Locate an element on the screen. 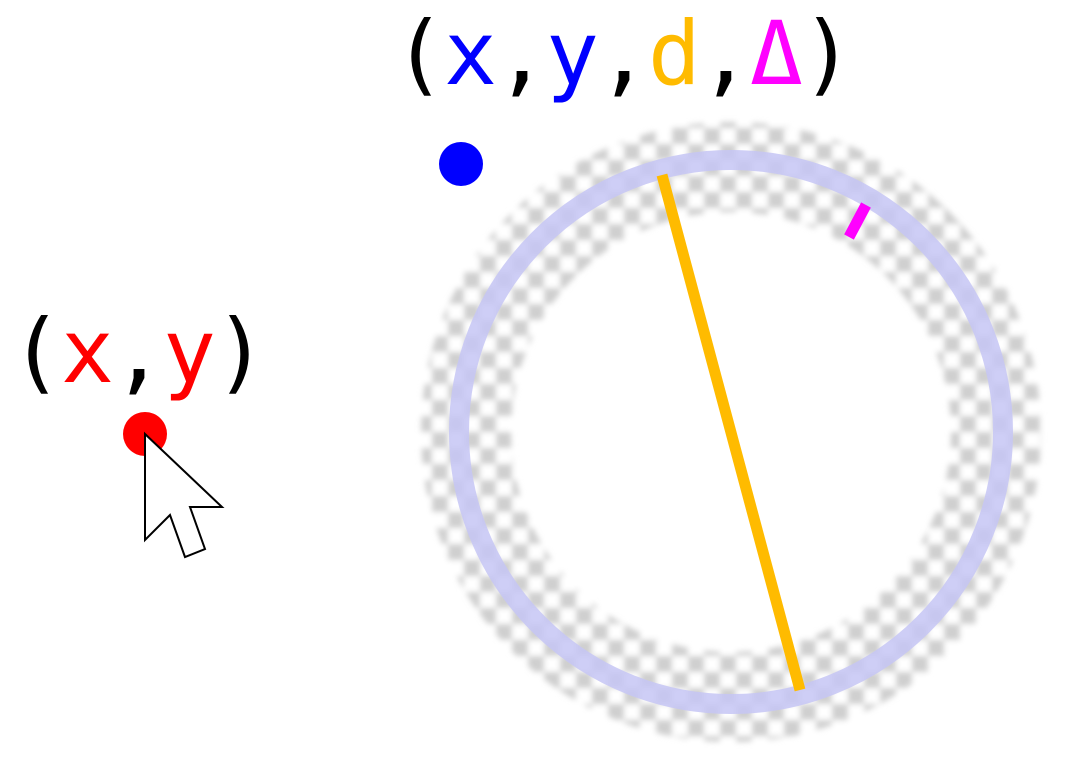  delta-tick is located at coordinates (857, 221).